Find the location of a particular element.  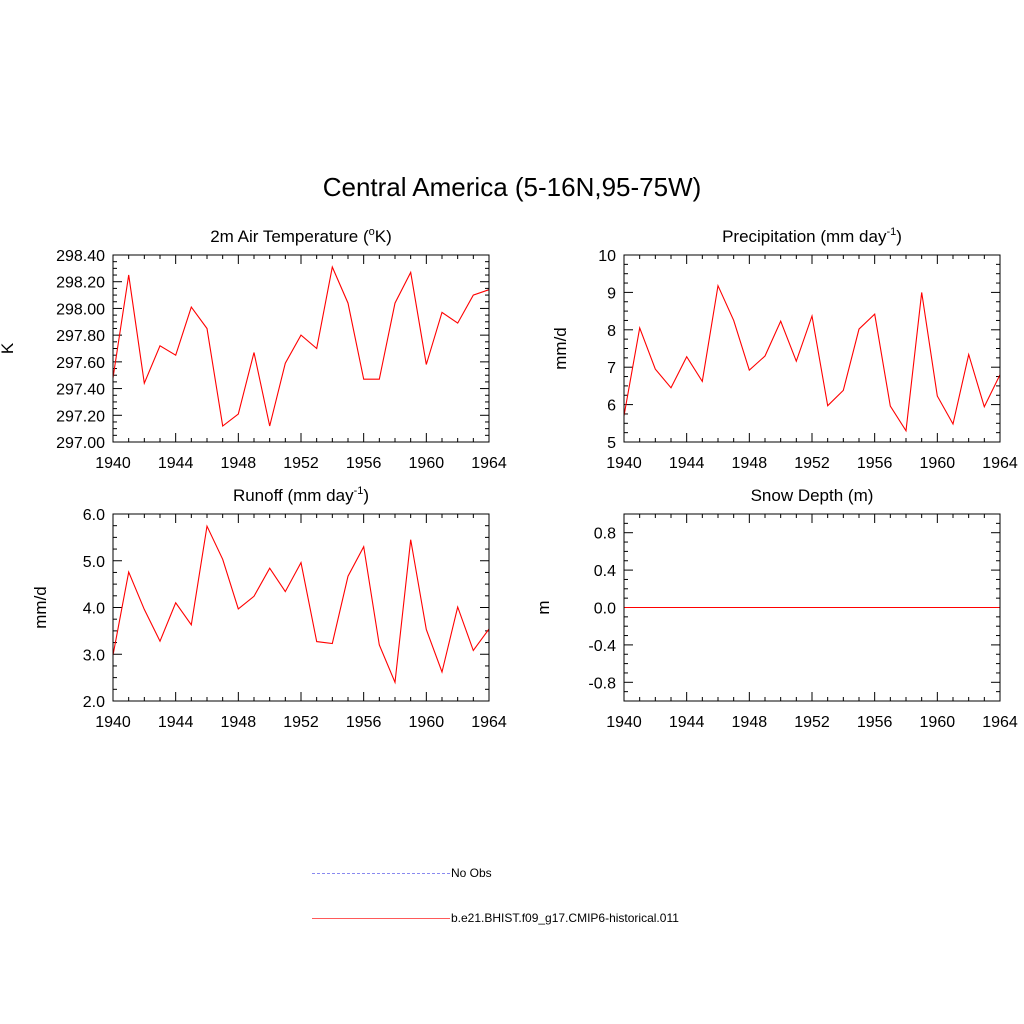

panel-title: Snow Depth (m) is located at coordinates (812, 495).